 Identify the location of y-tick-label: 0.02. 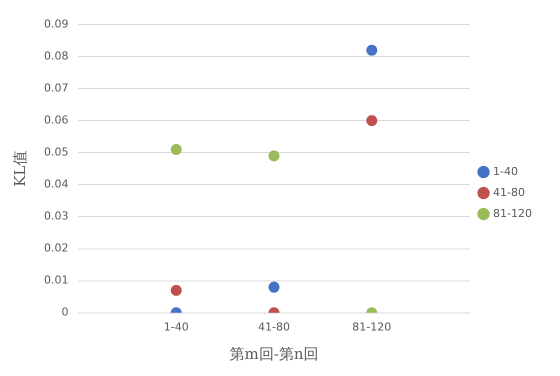
(56, 248).